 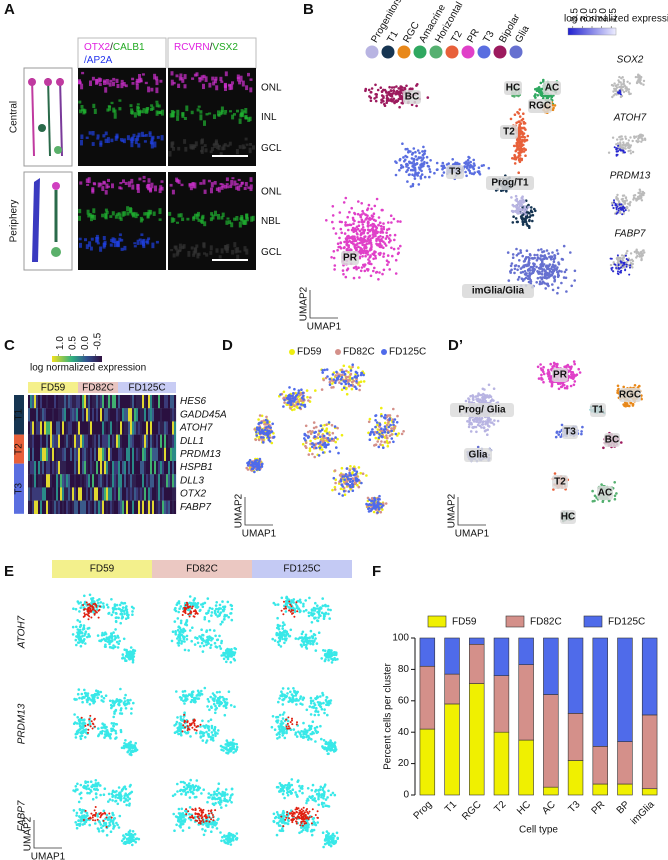 I want to click on gene-label: DLL3, so click(x=192, y=480).